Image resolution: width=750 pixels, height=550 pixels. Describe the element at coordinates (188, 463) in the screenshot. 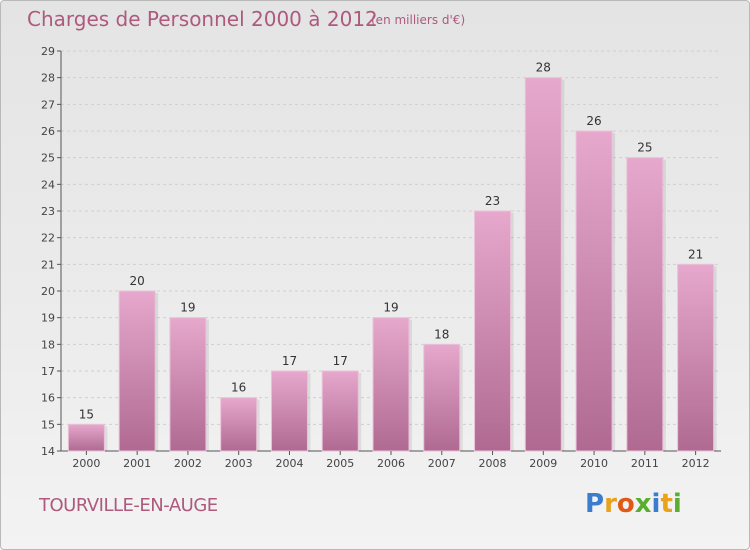

I see `x-tick-label: 2002` at that location.